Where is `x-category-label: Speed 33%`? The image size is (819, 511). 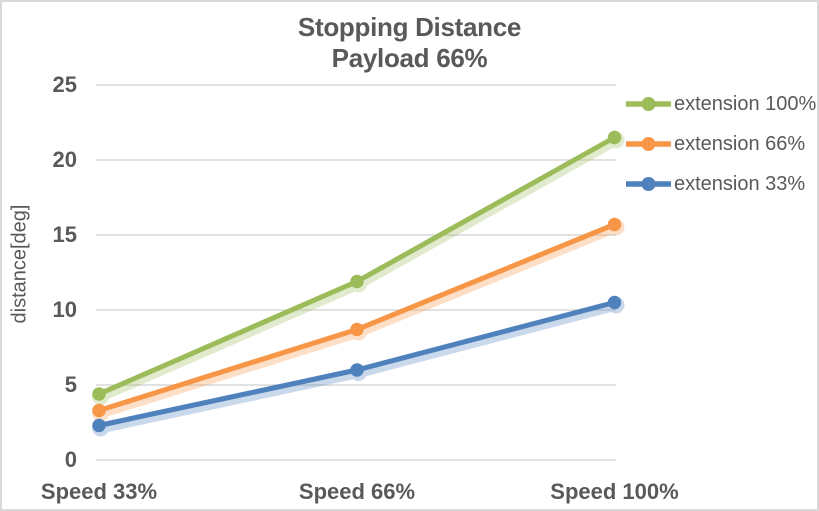 x-category-label: Speed 33% is located at coordinates (99, 491).